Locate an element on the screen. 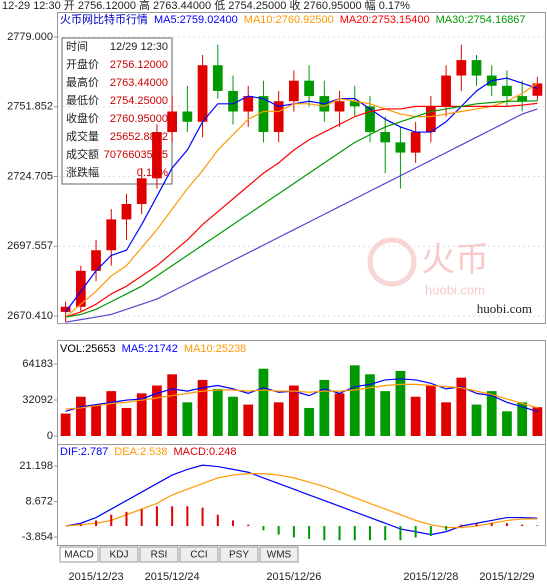 This screenshot has width=547, height=585. tooltip-value: 0.17% is located at coordinates (152, 173).